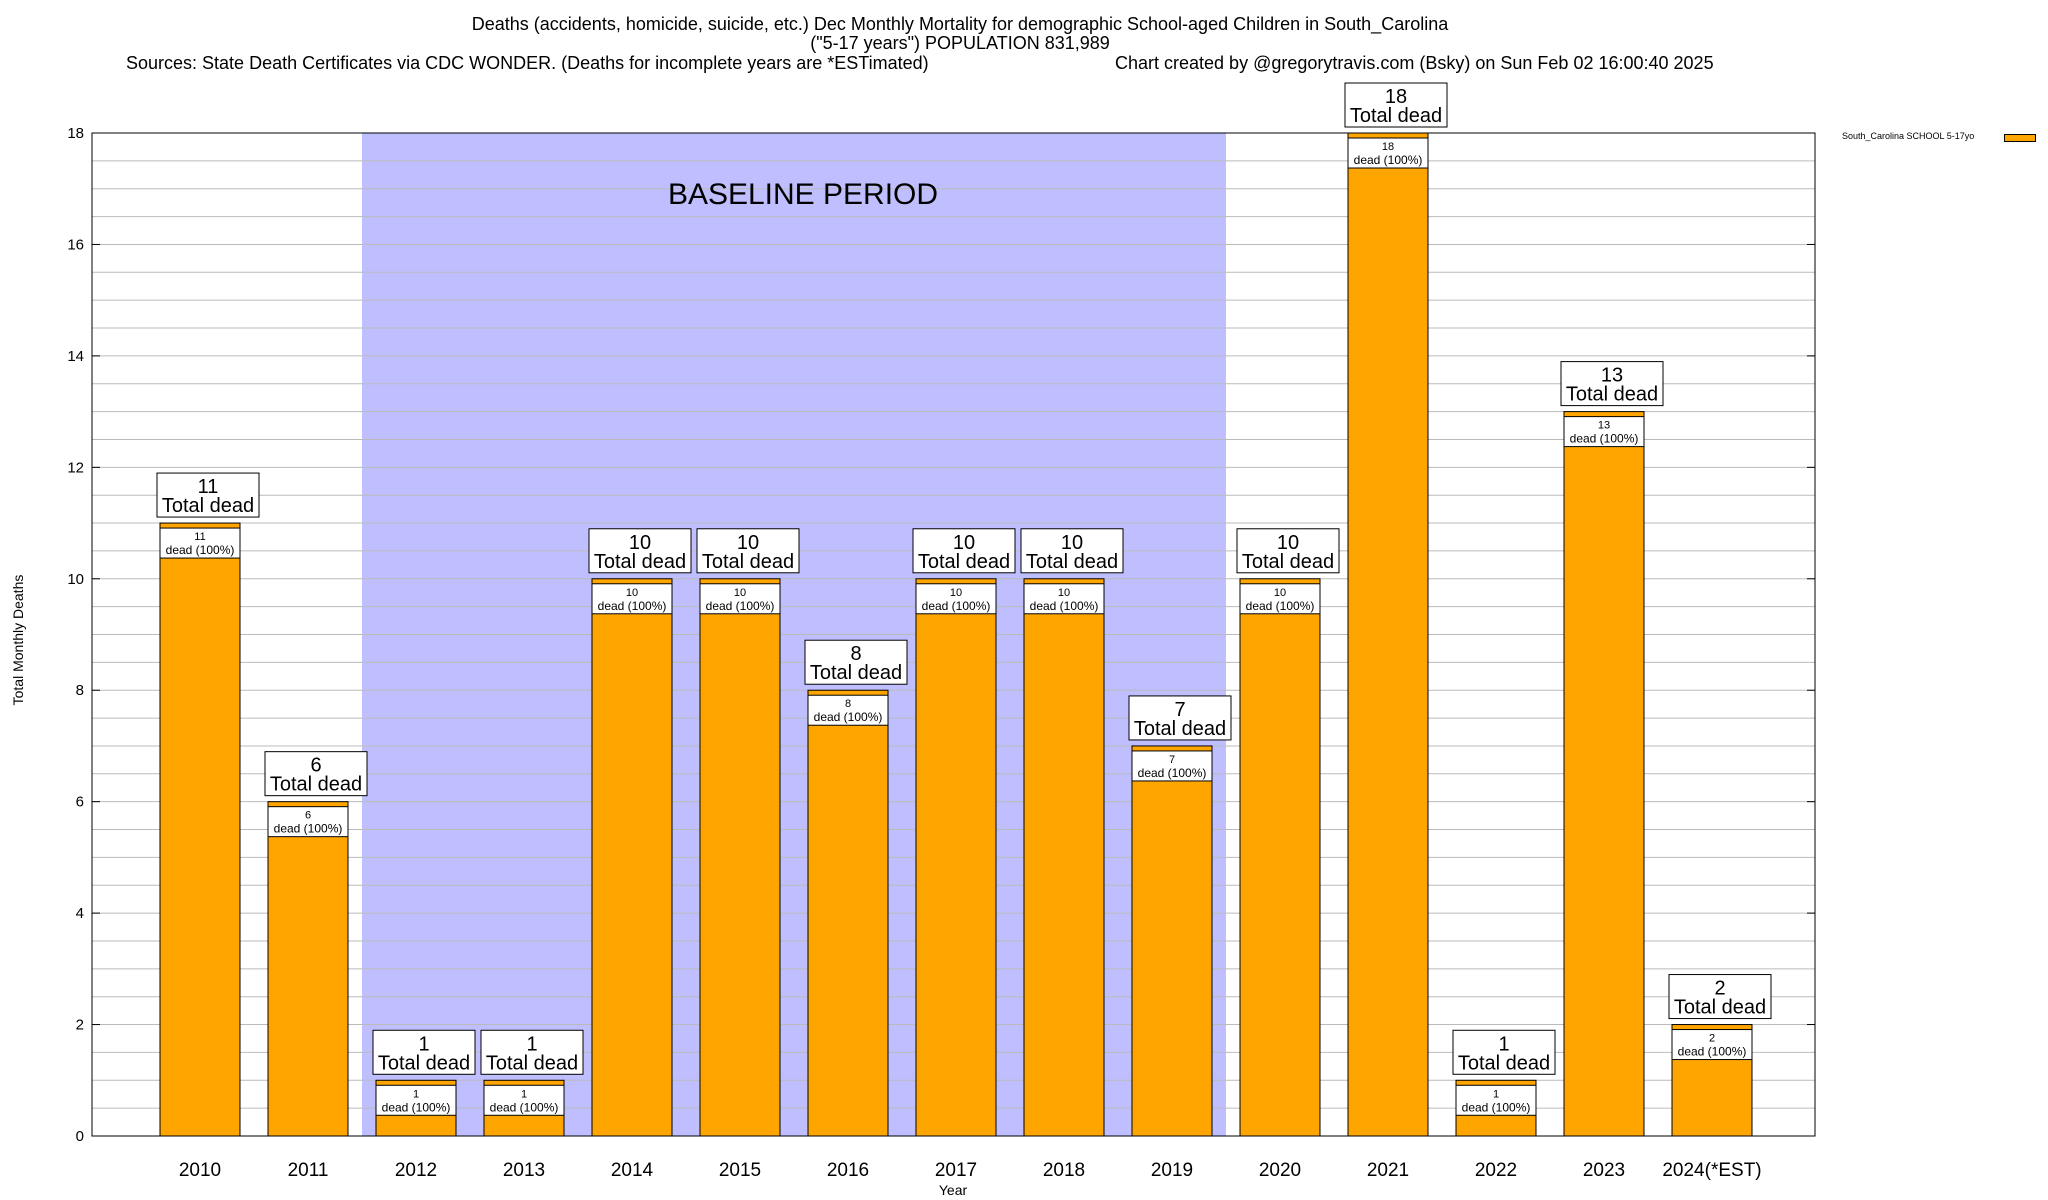 The width and height of the screenshot is (2048, 1200). What do you see at coordinates (1179, 710) in the screenshot?
I see `total-value-label: 7` at bounding box center [1179, 710].